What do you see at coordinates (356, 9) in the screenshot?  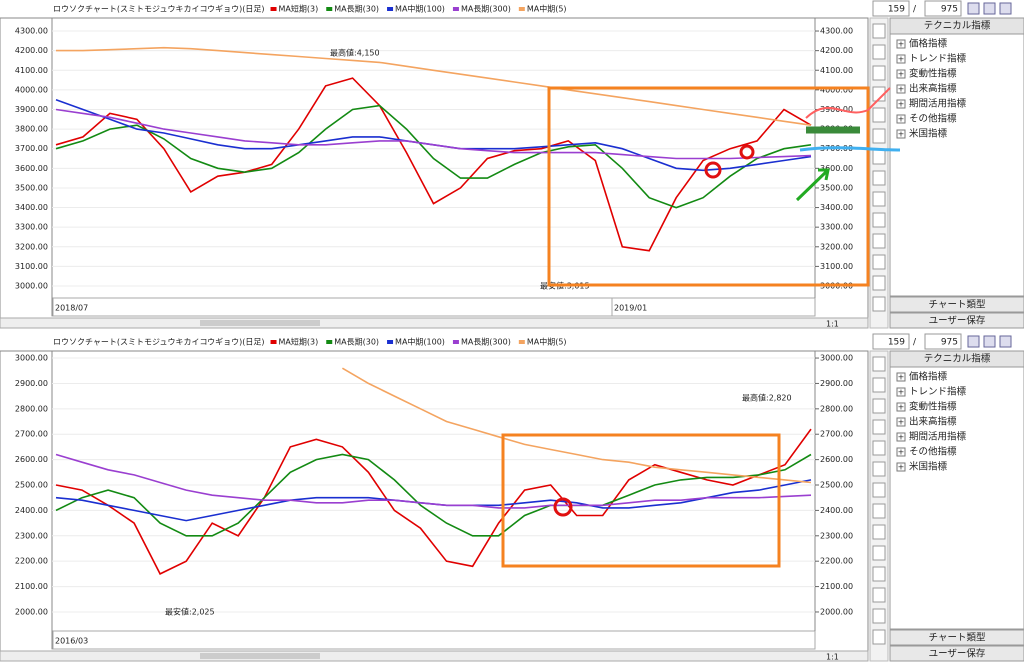 I see `legend-label: MA長期(30)` at bounding box center [356, 9].